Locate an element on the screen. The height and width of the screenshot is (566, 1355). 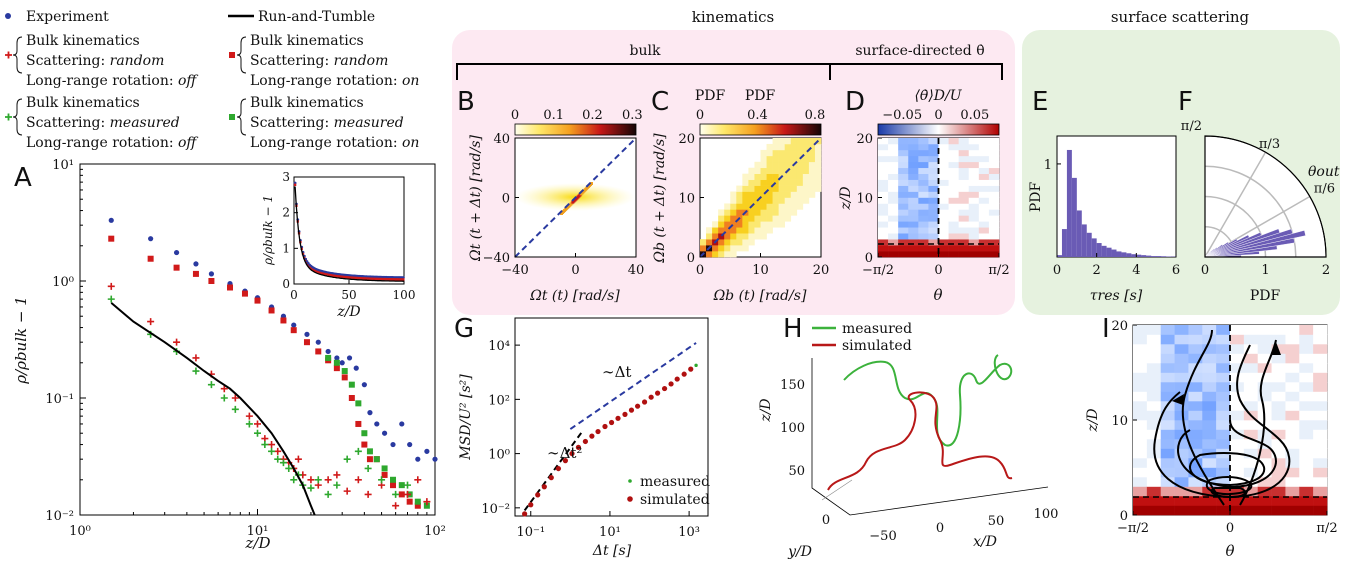
panel-letter-b: B is located at coordinates (466, 102).